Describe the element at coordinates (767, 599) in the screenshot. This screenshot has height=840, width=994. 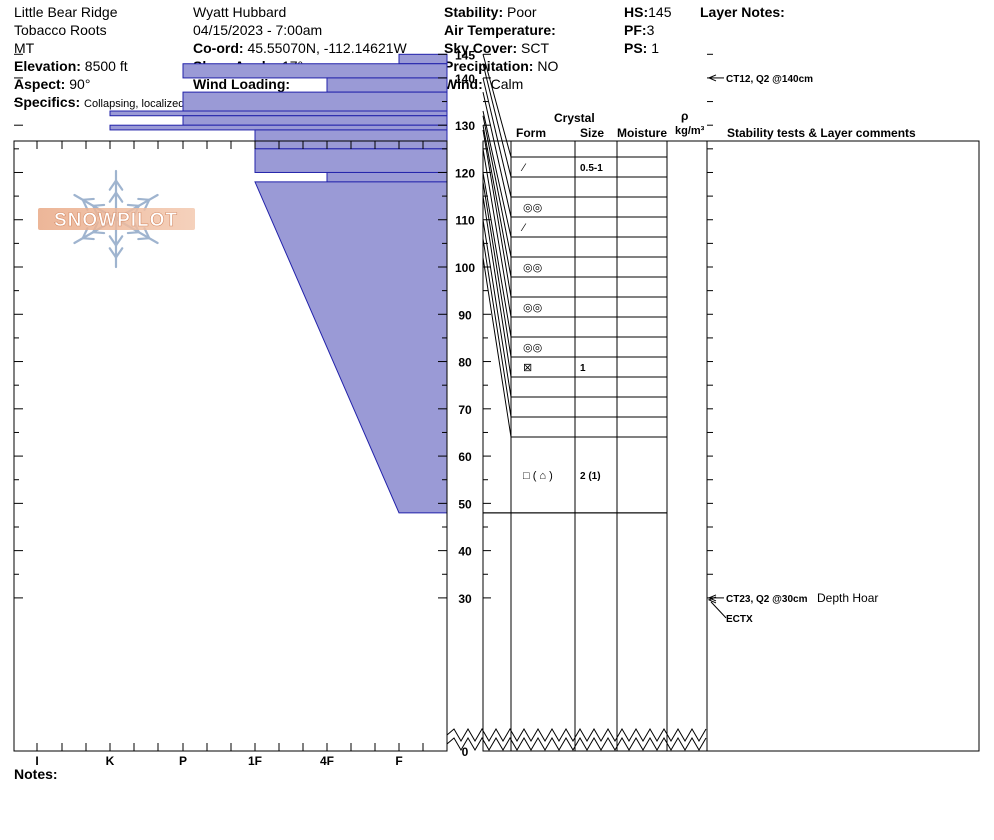
I see `stability-test-result: CT23, Q2 @30cm` at that location.